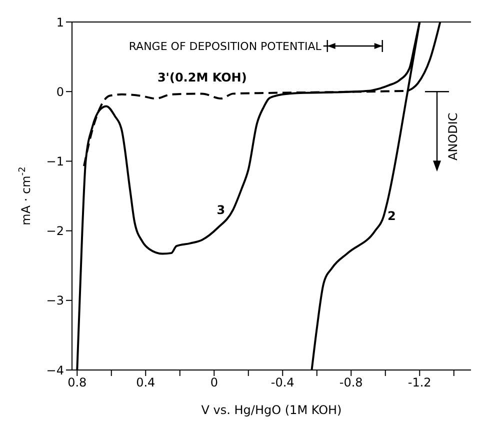 This screenshot has width=491, height=432. I want to click on x-tick-label: -0.8, so click(351, 383).